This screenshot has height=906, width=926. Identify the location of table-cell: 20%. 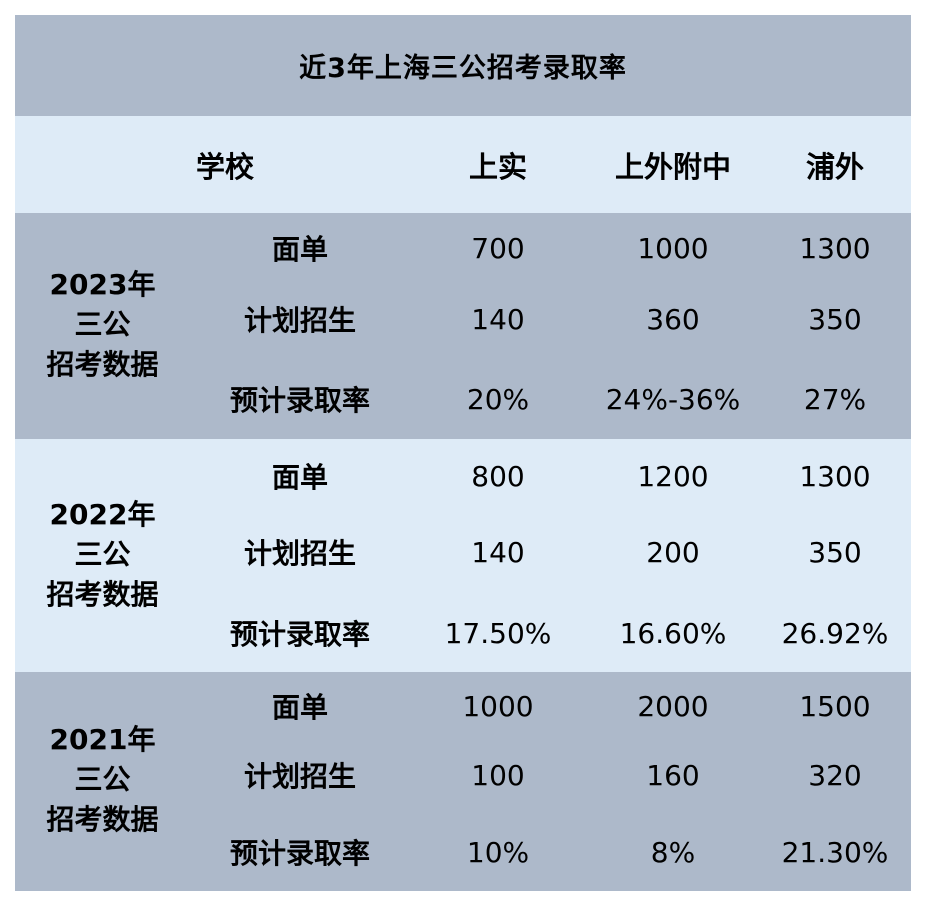
(498, 399).